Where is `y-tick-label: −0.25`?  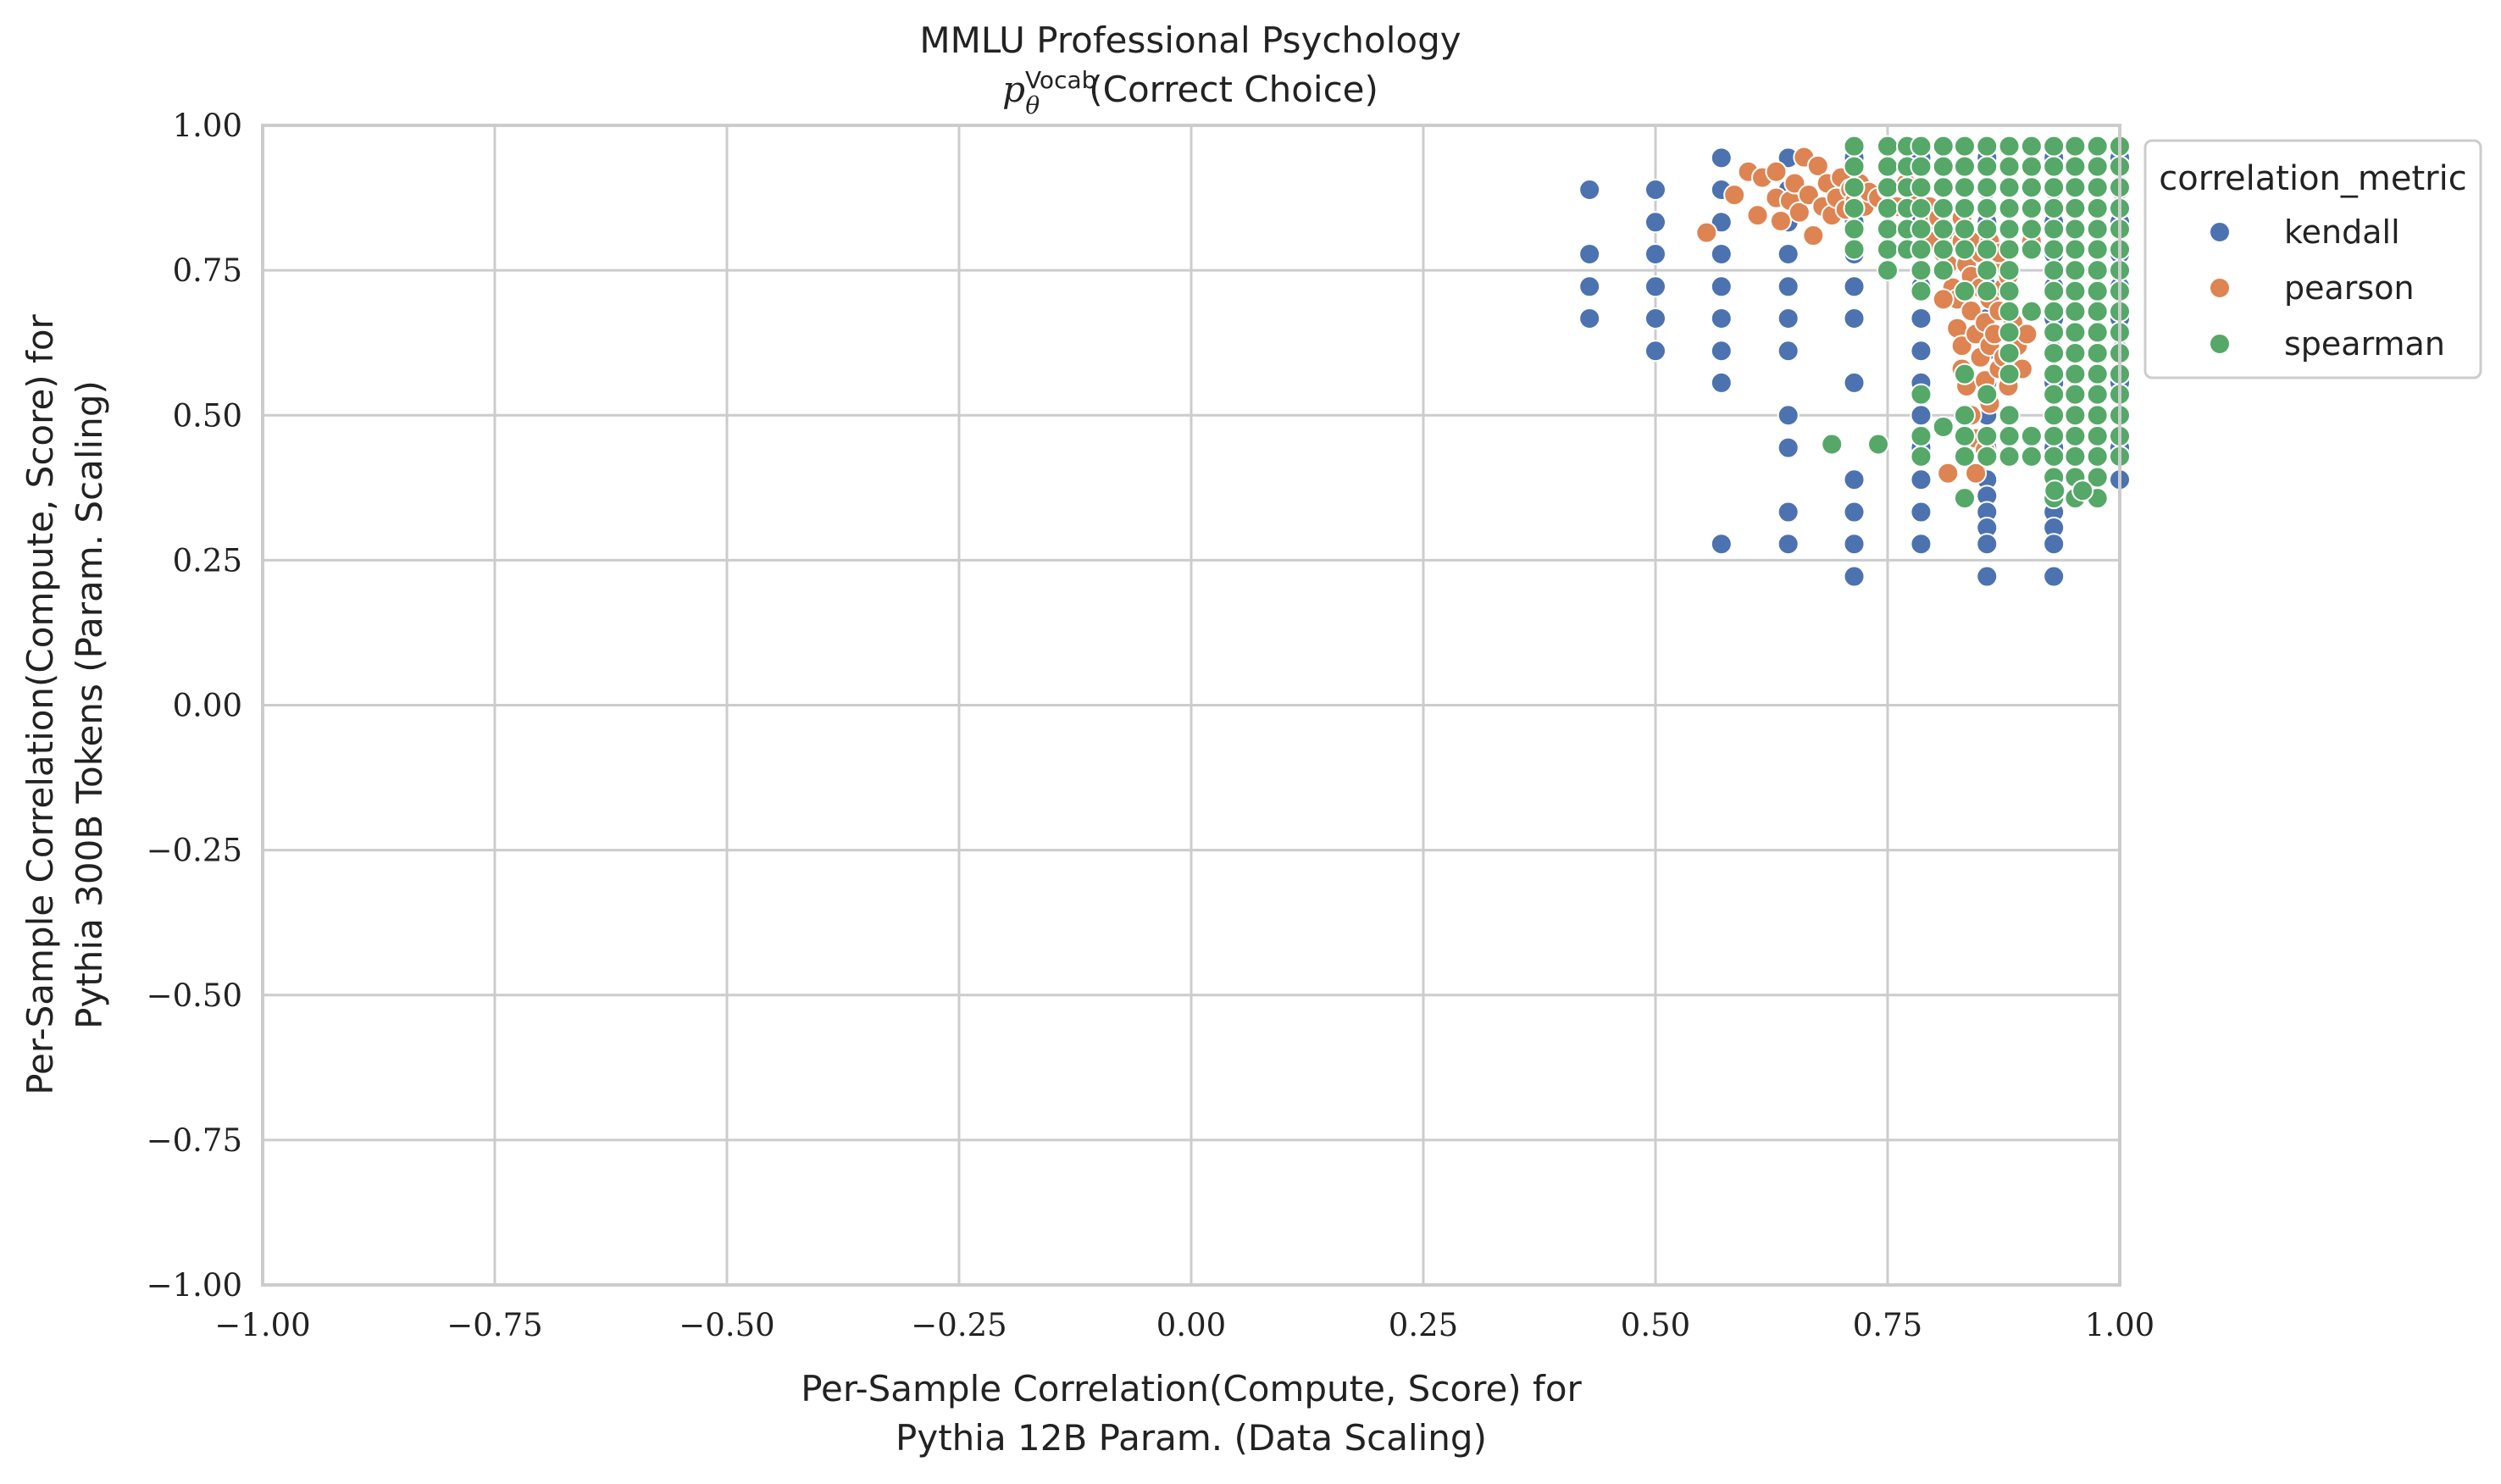 y-tick-label: −0.25 is located at coordinates (194, 851).